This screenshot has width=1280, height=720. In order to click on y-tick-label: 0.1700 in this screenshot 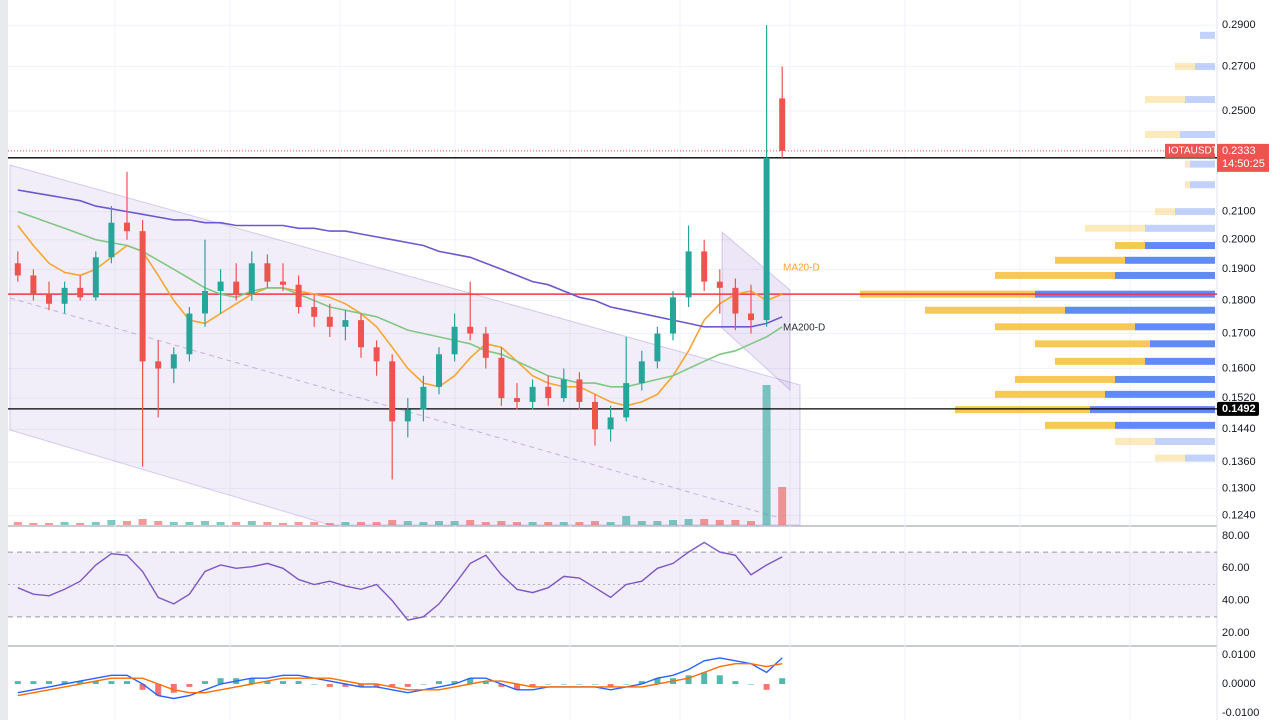, I will do `click(1239, 333)`.